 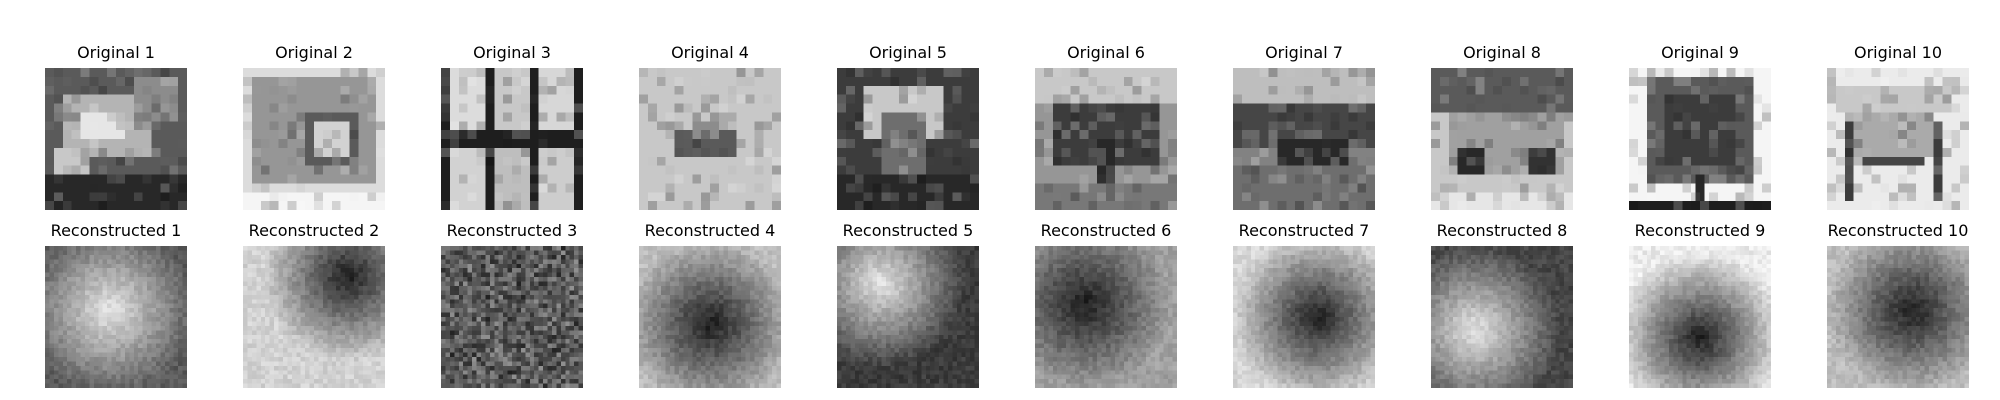 What do you see at coordinates (314, 230) in the screenshot?
I see `reconstructed-title-2: Reconstructed 2` at bounding box center [314, 230].